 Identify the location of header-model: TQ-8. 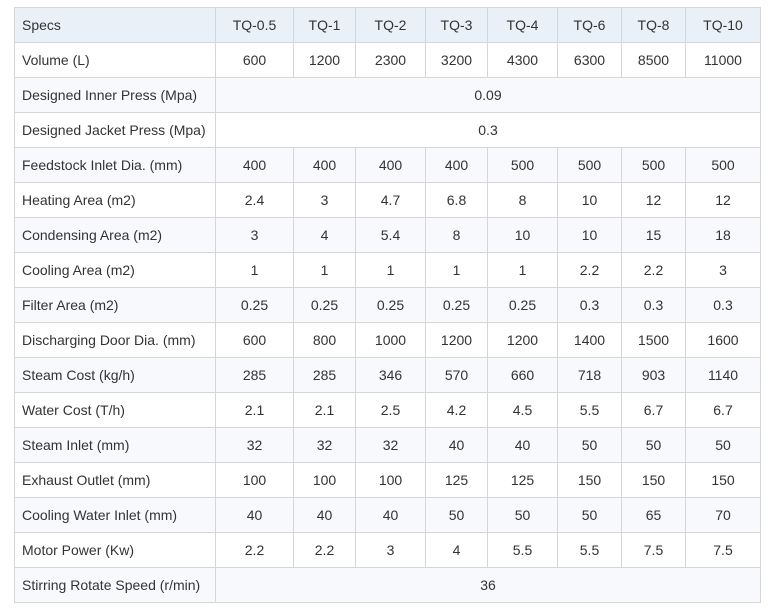
(653, 25).